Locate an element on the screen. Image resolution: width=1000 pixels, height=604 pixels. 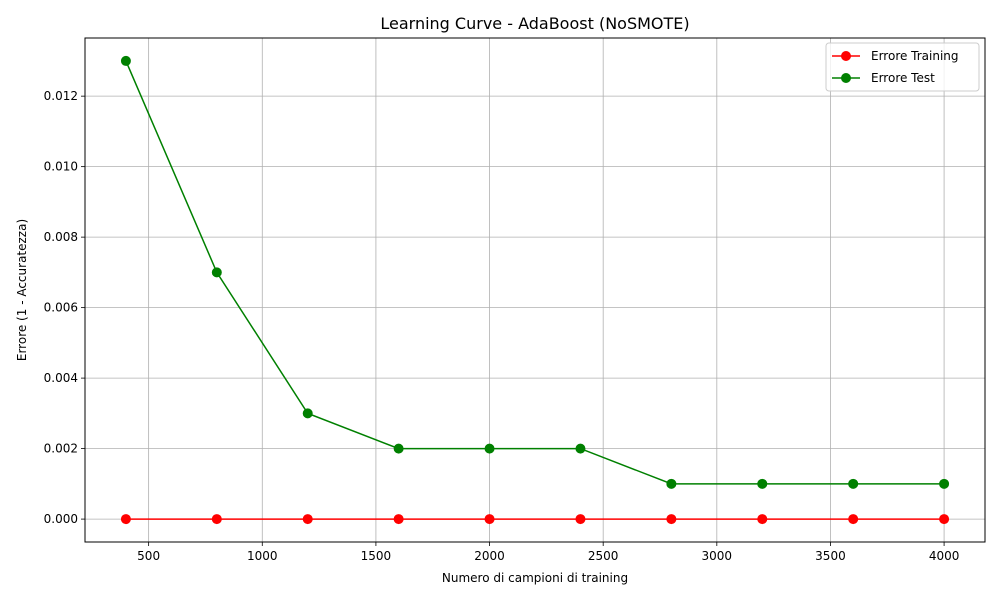
legend-label: Errore Training is located at coordinates (915, 56).